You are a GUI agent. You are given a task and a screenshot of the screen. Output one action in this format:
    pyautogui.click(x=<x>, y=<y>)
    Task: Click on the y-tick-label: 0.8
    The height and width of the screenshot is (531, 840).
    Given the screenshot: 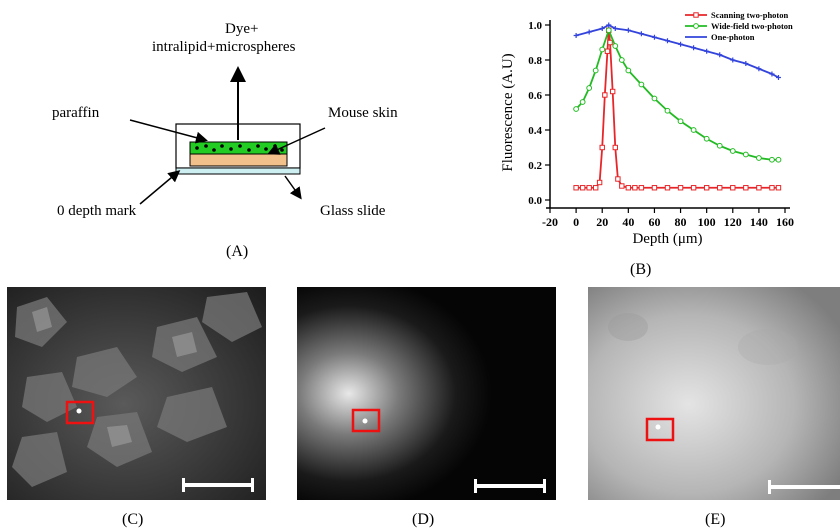 What is the action you would take?
    pyautogui.click(x=535, y=61)
    